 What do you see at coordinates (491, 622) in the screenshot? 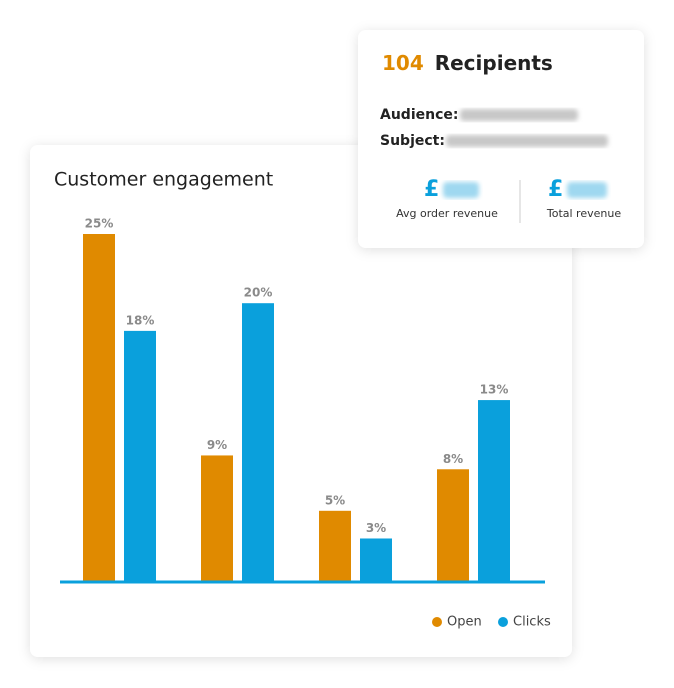
I see `legend: Open Clicks` at bounding box center [491, 622].